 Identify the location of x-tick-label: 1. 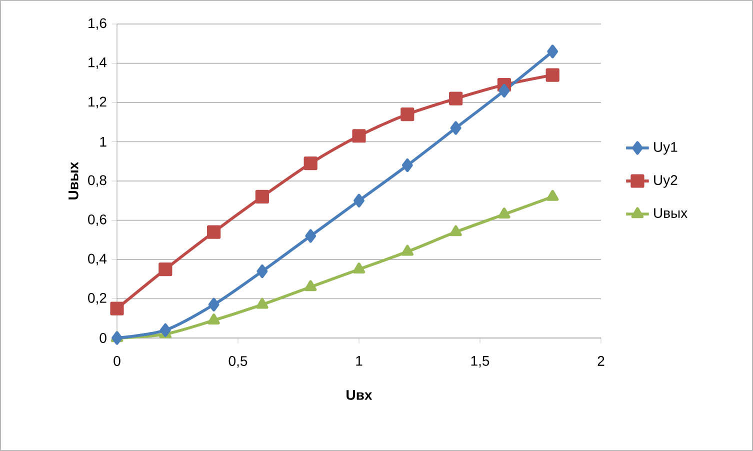
(359, 361).